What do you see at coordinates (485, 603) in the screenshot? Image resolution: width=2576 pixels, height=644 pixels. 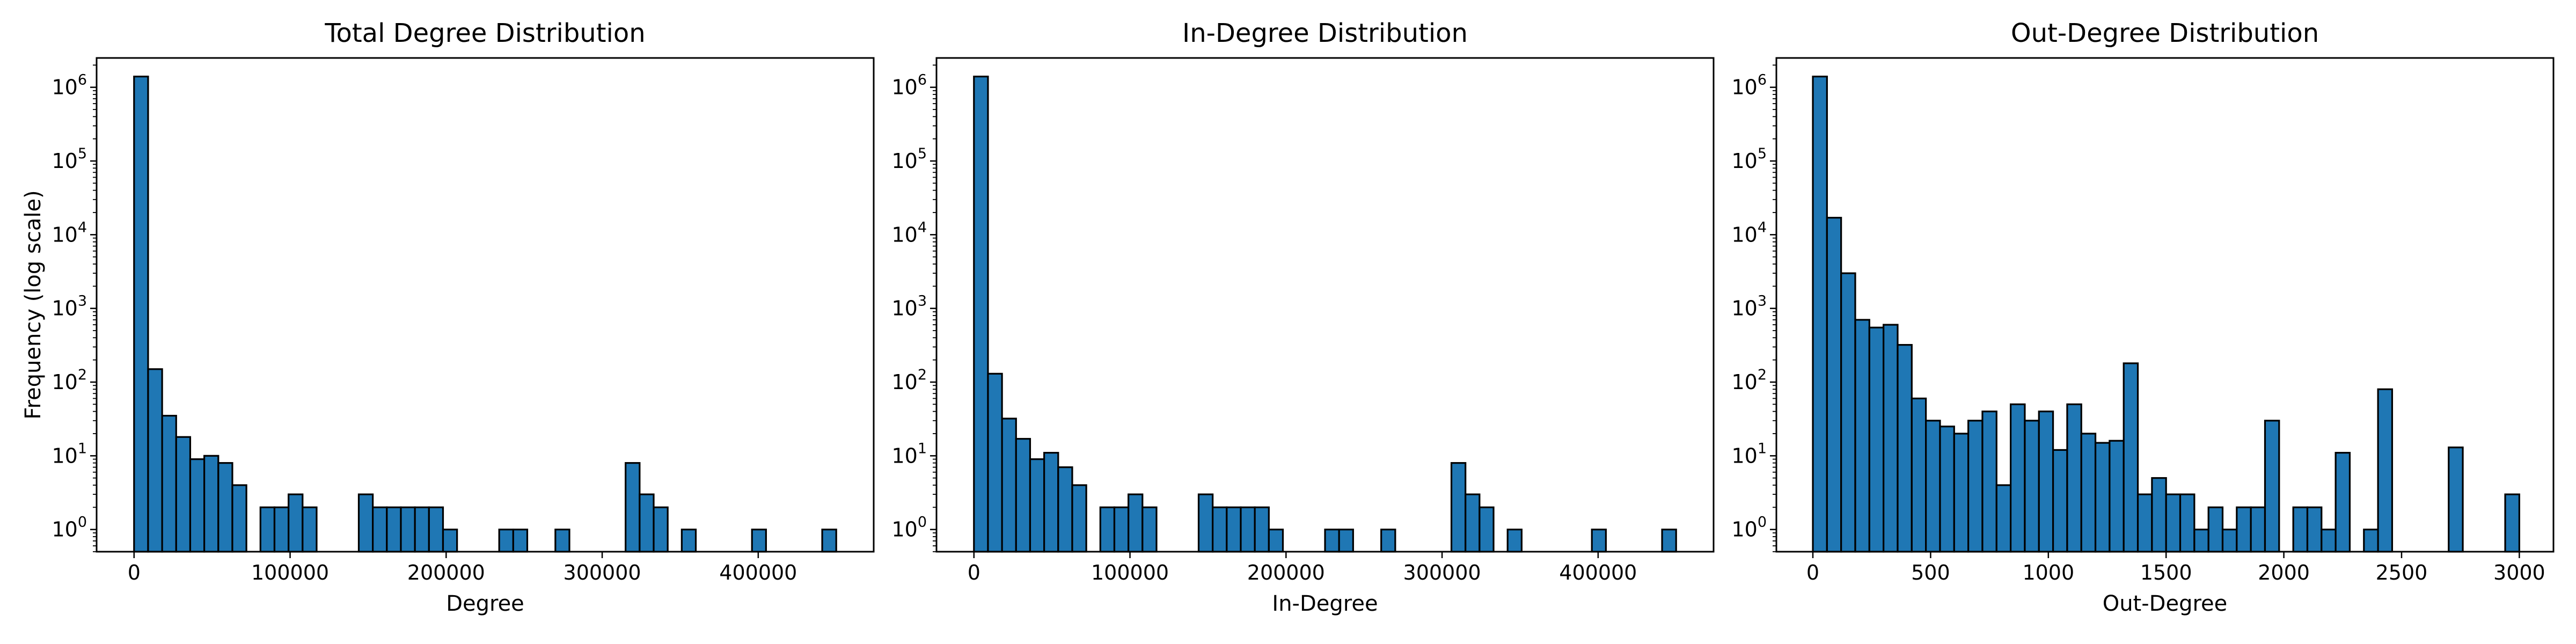 I see `x-axis-label: Degree` at bounding box center [485, 603].